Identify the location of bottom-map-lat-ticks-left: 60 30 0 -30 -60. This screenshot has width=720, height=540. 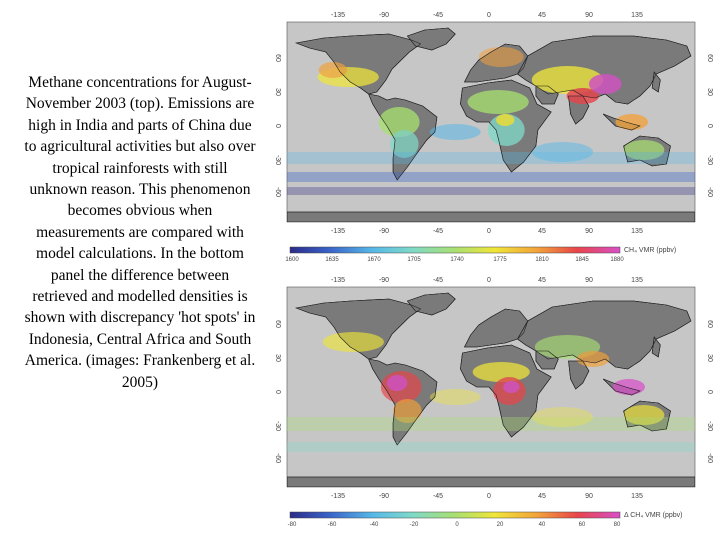
(277, 391).